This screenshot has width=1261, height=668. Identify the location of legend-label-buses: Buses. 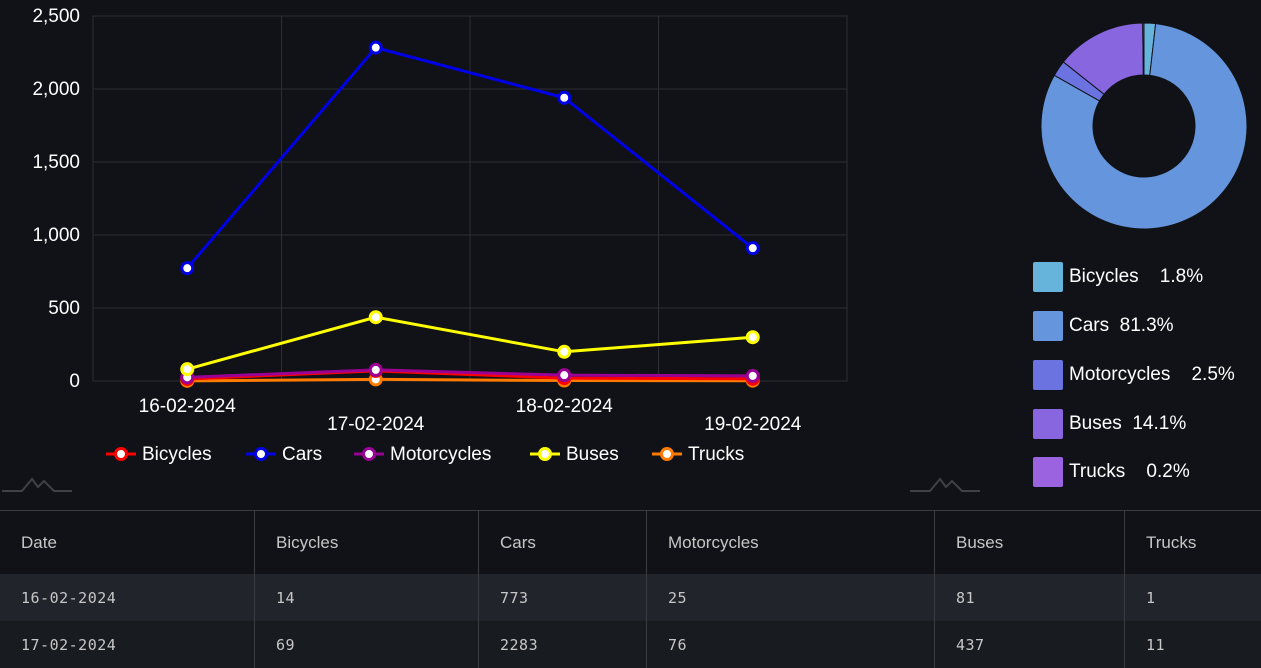
(592, 454).